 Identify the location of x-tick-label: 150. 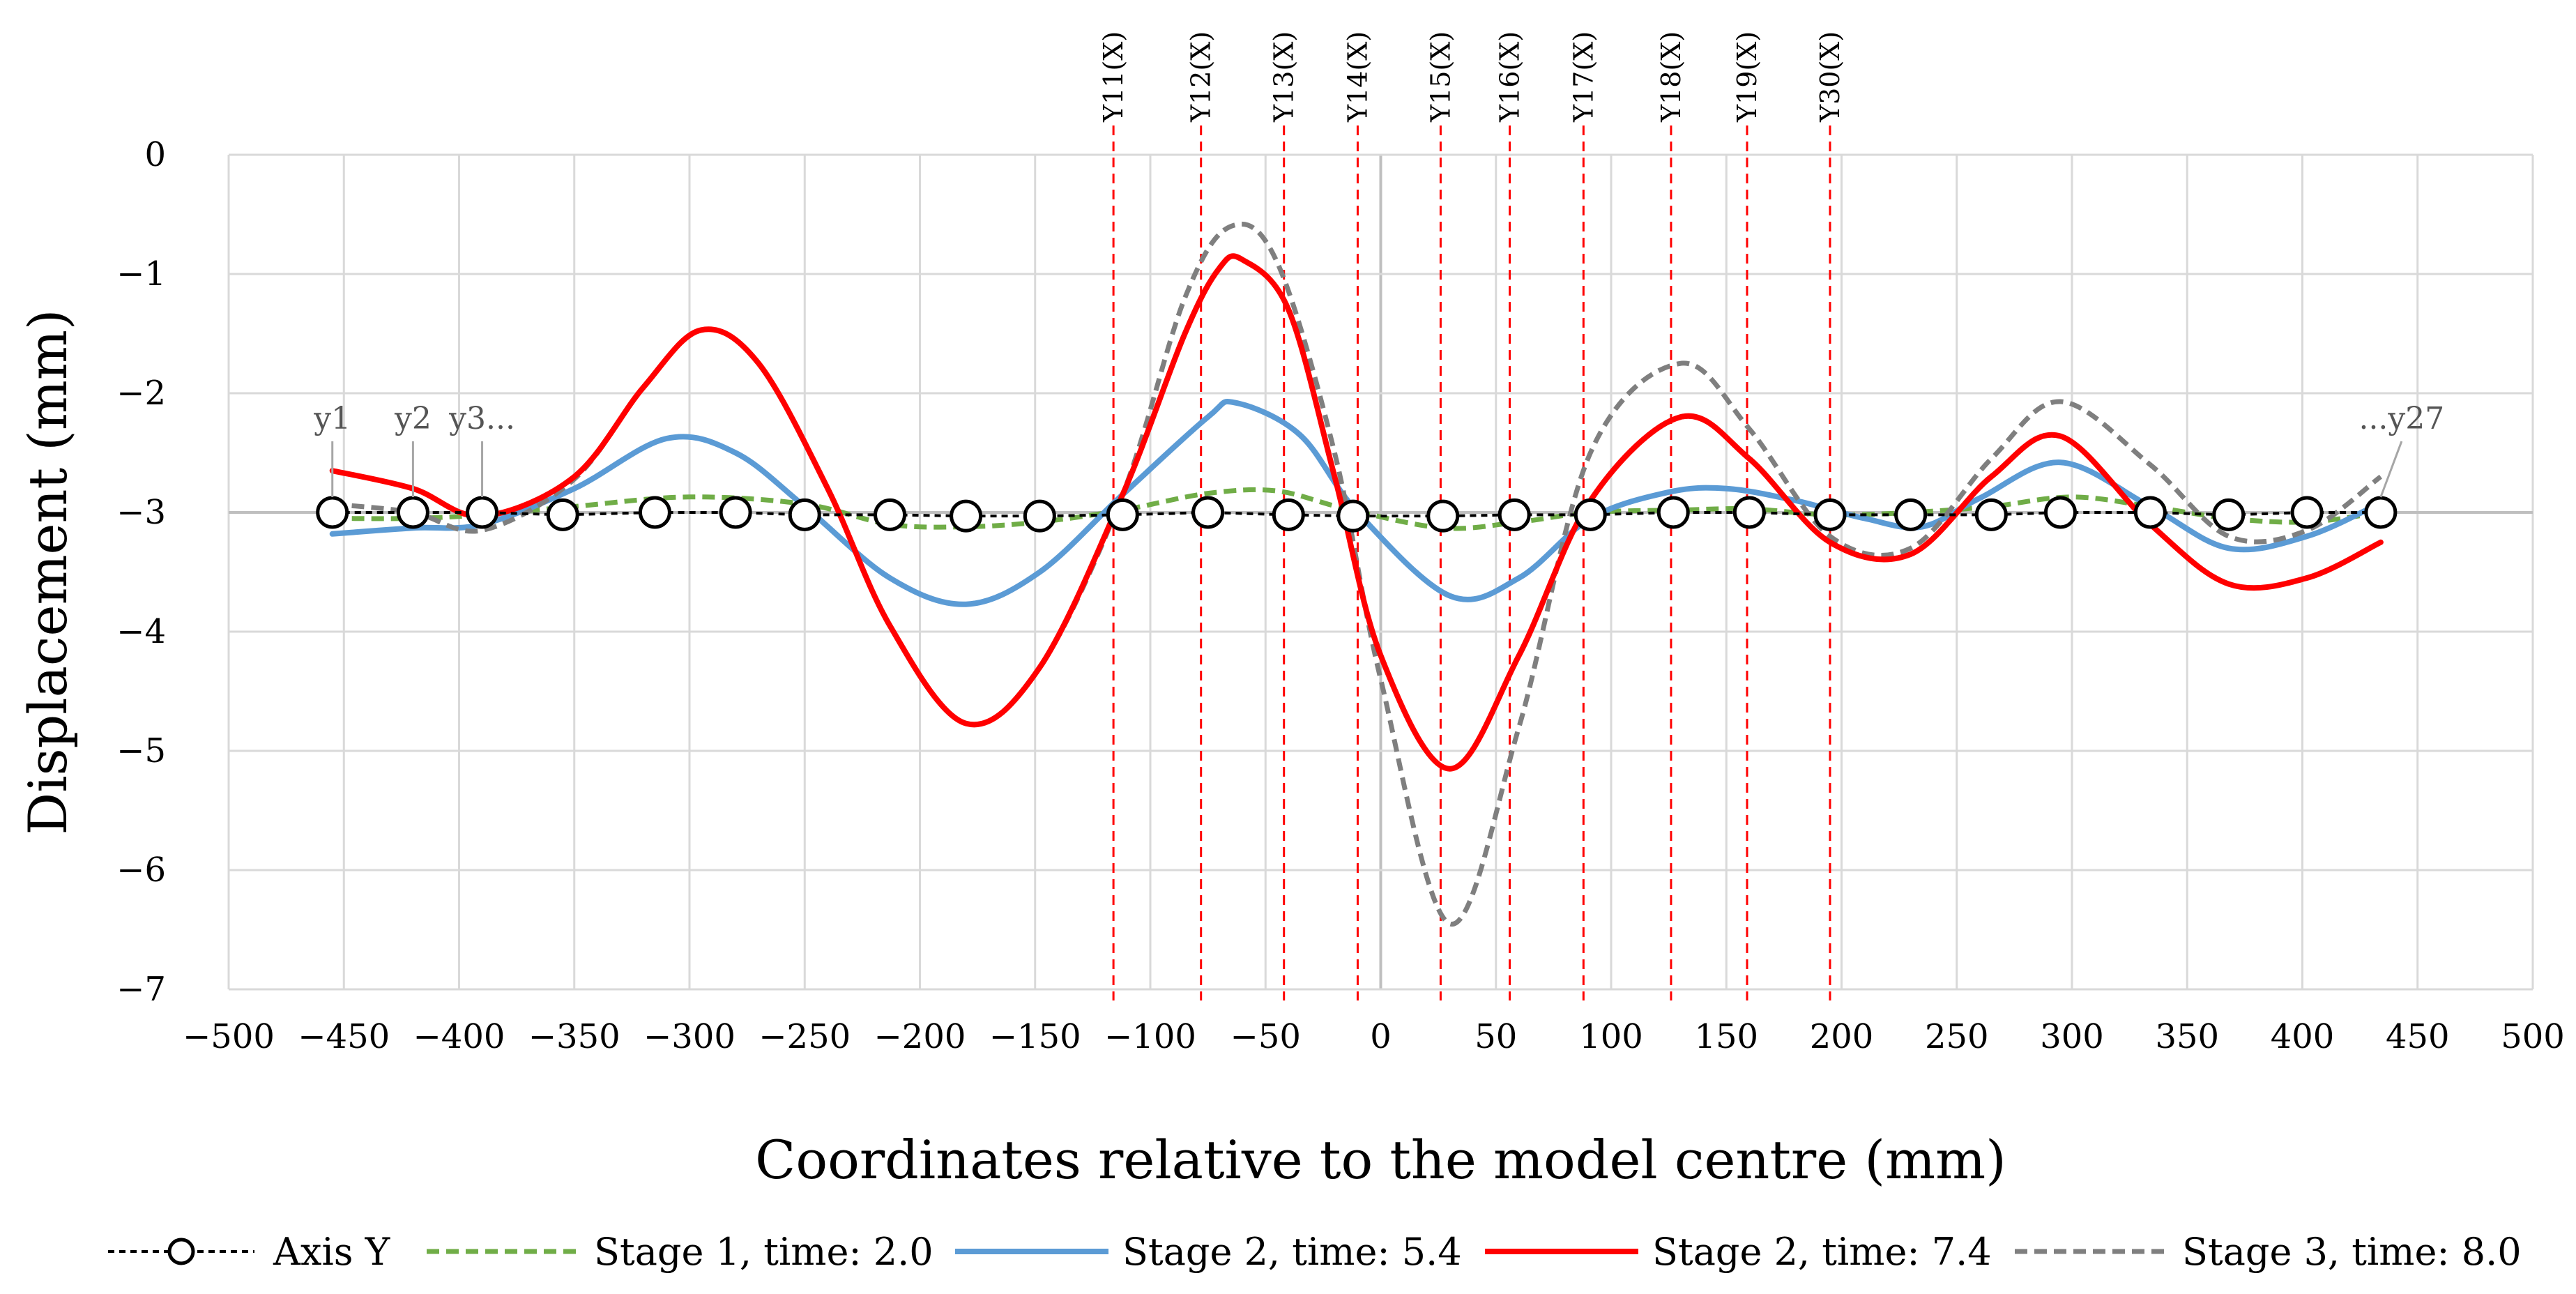
(1726, 1036).